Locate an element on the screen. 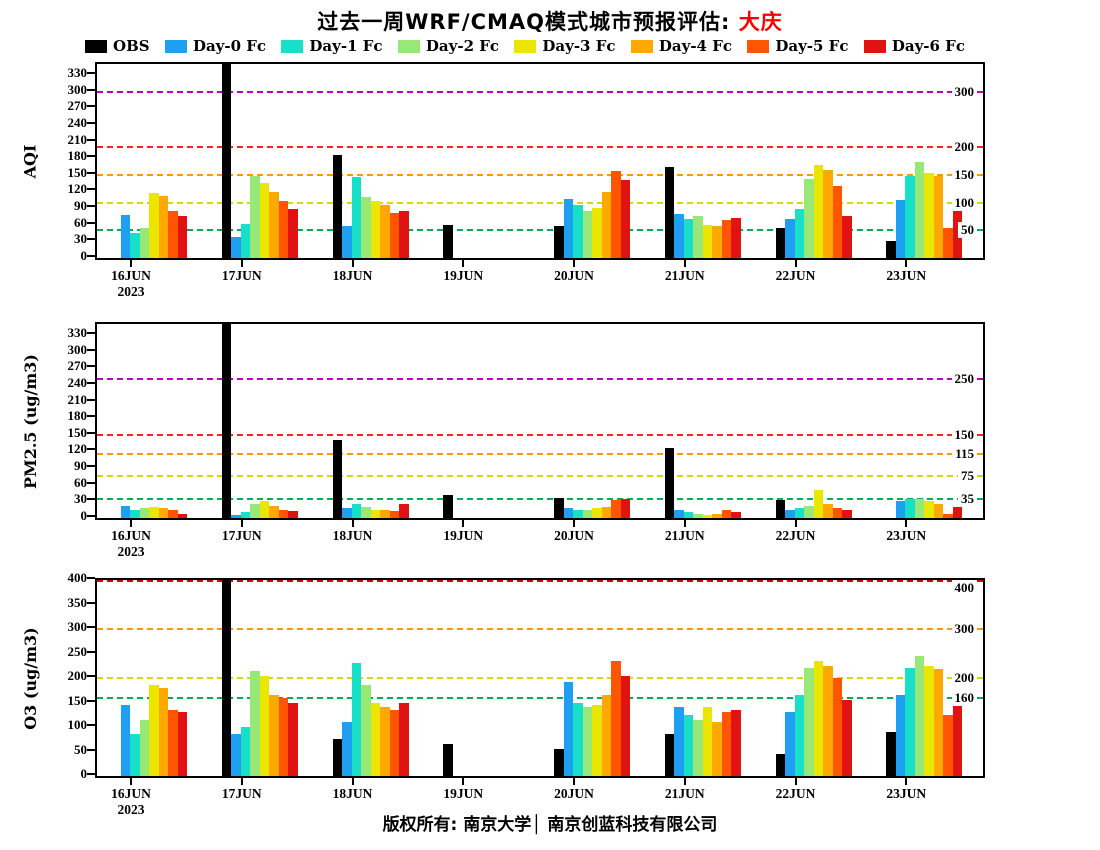 This screenshot has width=1100, height=850. legend-item-day-5-fc: Day-5 Fc is located at coordinates (797, 46).